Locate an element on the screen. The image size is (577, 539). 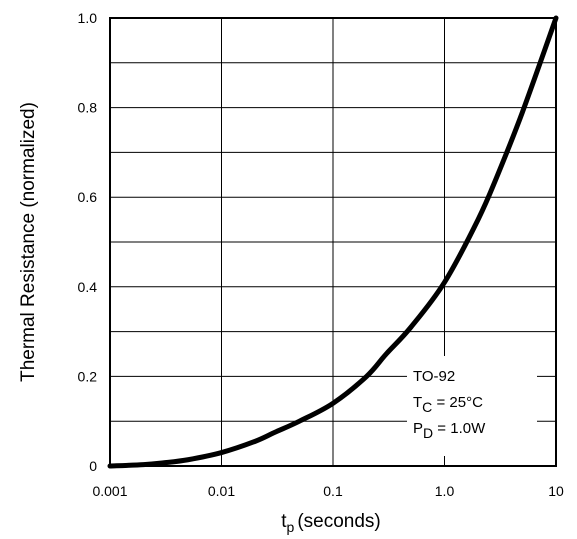
annotation-box is located at coordinates (472, 406).